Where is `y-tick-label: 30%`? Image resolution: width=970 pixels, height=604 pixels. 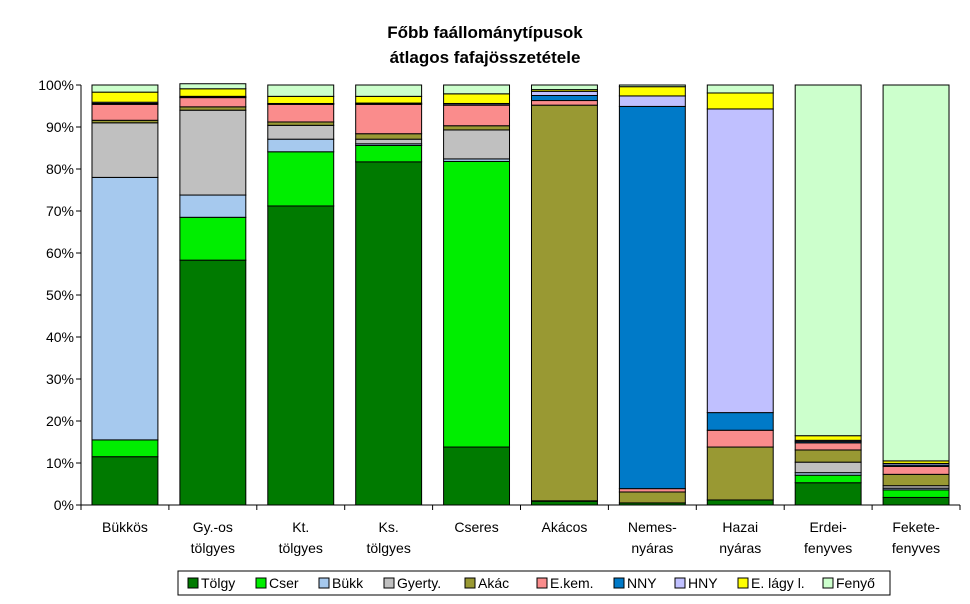 y-tick-label: 30% is located at coordinates (60, 379).